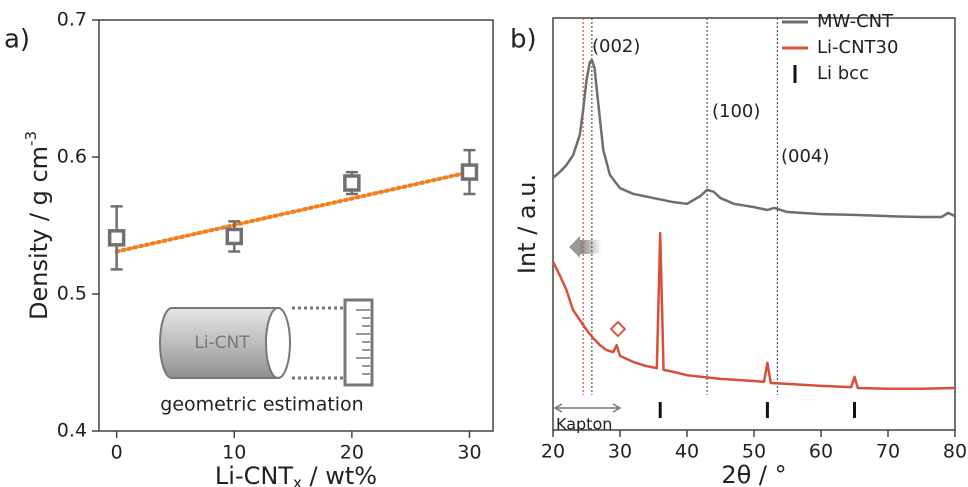 The height and width of the screenshot is (487, 968). I want to click on x-axis-label: Li-CNTx / wt%, so click(296, 474).